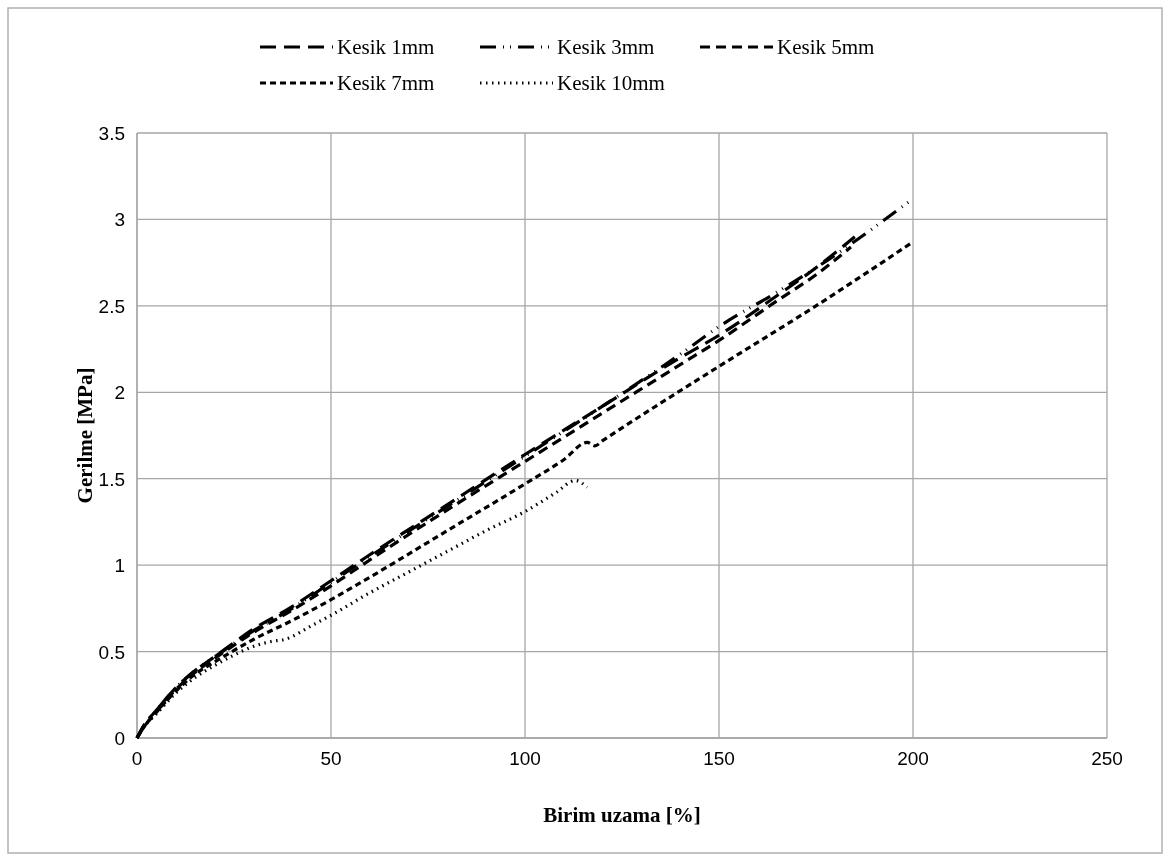 This screenshot has width=1170, height=861. I want to click on y-tick-label: 2, so click(119, 393).